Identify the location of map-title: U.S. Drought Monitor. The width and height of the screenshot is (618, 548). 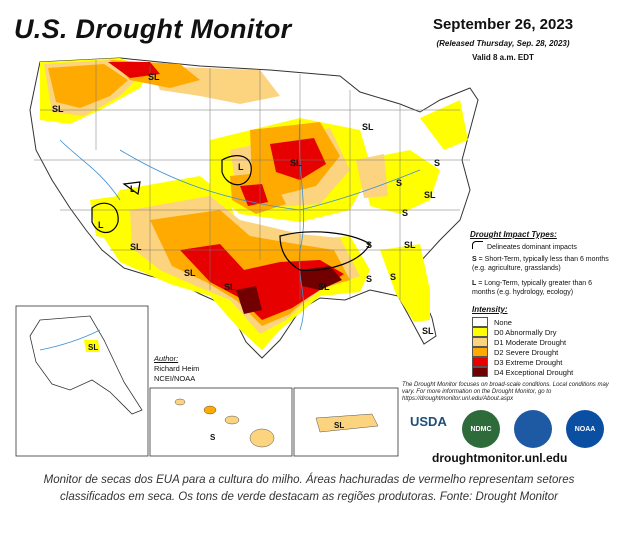
(153, 29).